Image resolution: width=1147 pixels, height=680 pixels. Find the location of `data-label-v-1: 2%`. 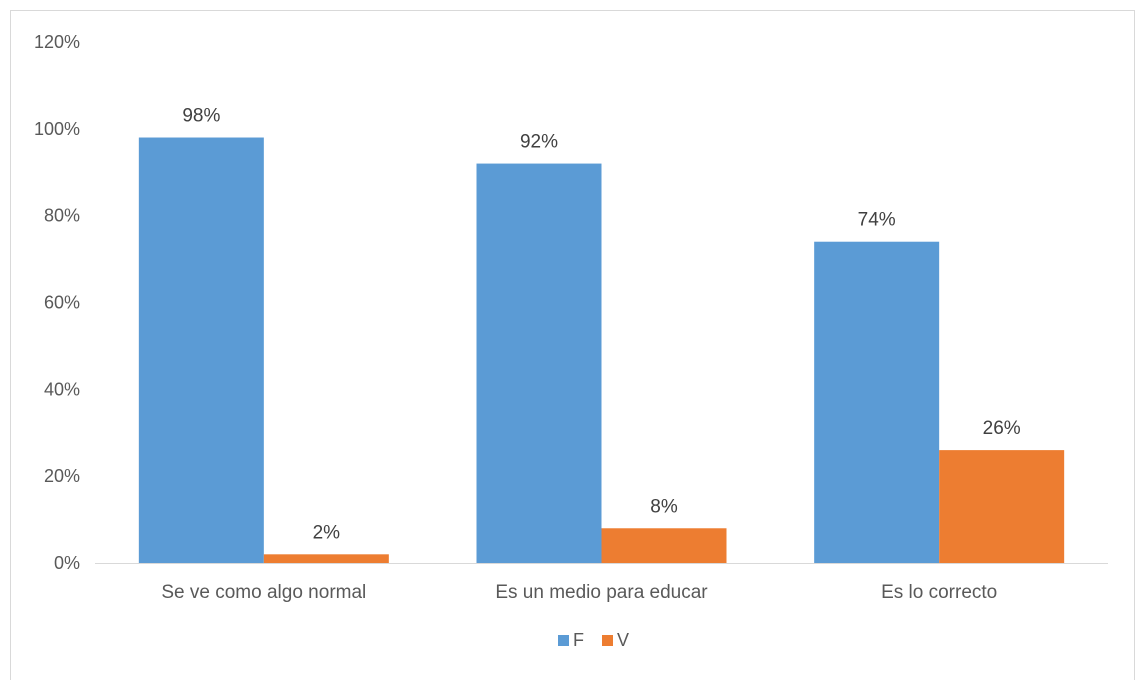

data-label-v-1: 2% is located at coordinates (327, 532).